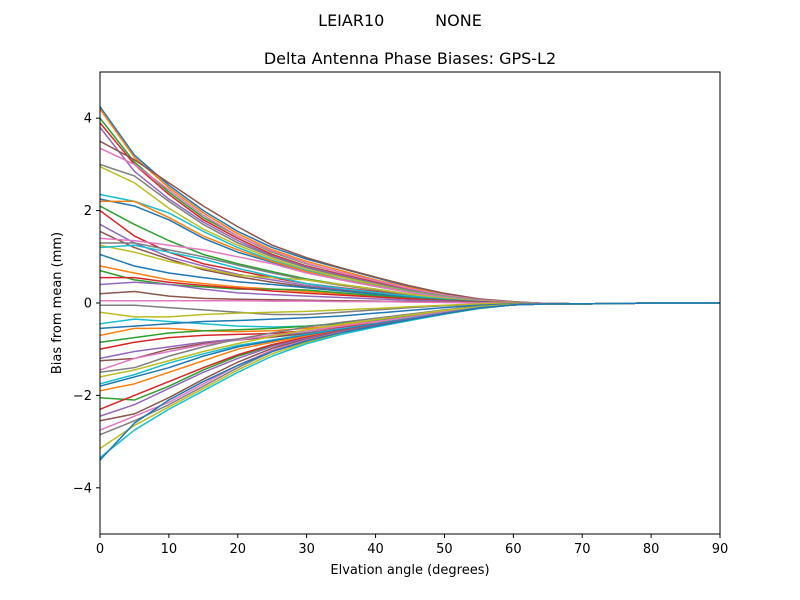 This screenshot has width=800, height=600. I want to click on x-tick-label: 40, so click(375, 549).